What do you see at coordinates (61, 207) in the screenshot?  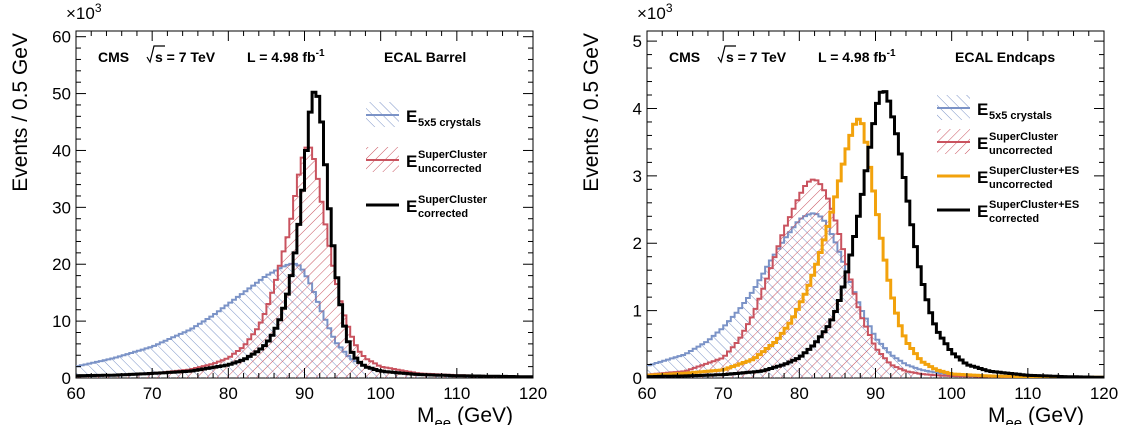 I see `y-tick-label: 30` at bounding box center [61, 207].